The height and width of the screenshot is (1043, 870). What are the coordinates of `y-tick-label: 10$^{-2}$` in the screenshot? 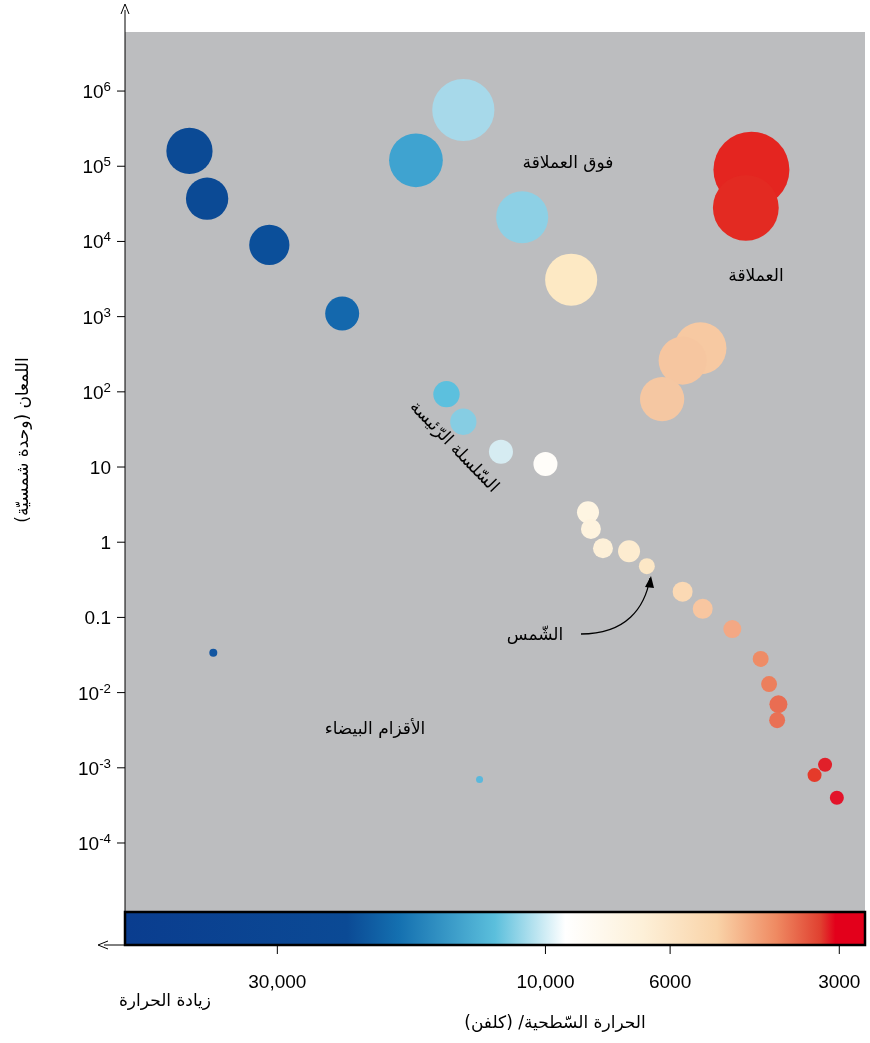 It's located at (94, 692).